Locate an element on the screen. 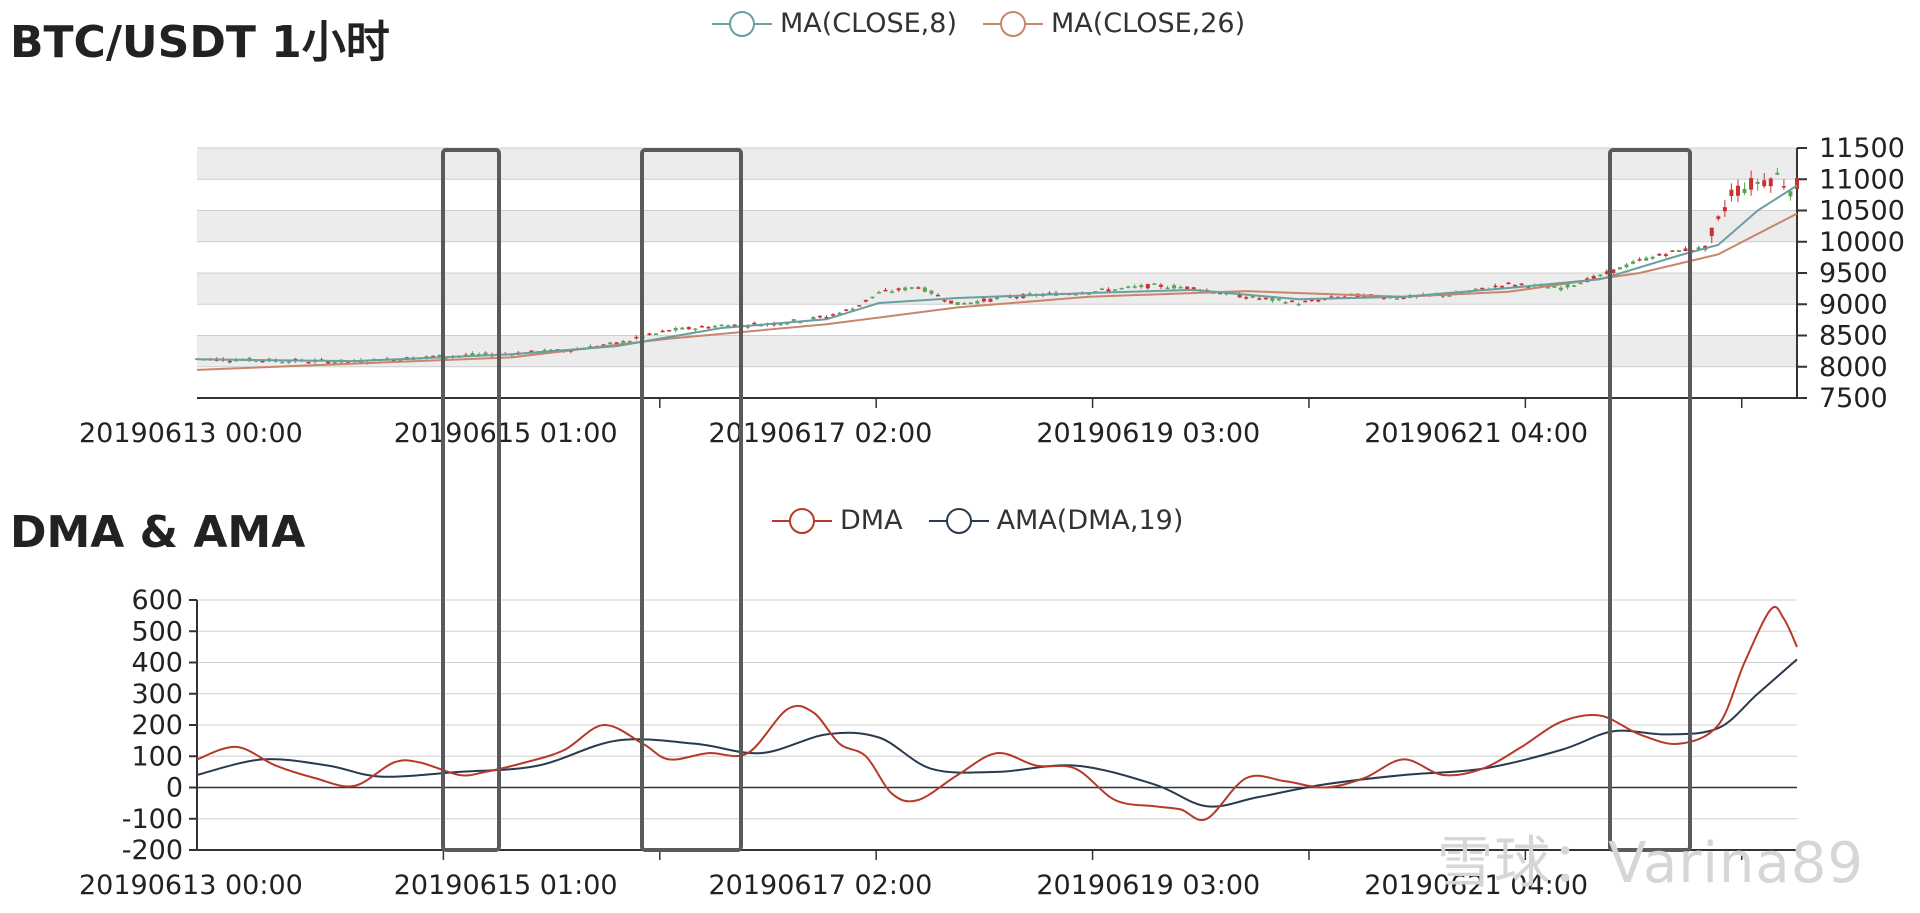 The height and width of the screenshot is (913, 1920). dma-ytick-label-600: 600 is located at coordinates (157, 600).